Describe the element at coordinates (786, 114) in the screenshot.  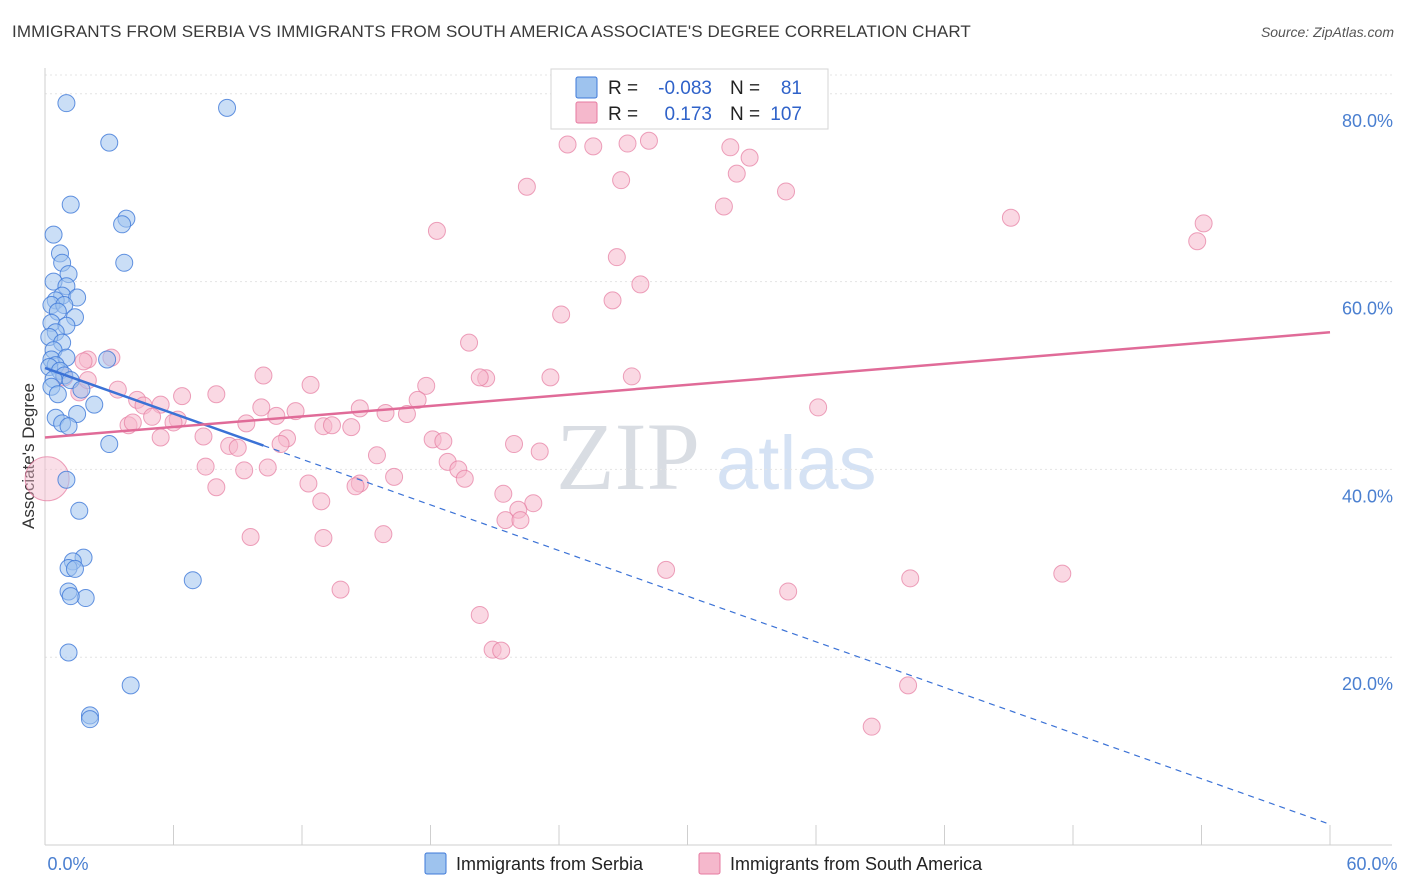
I see `stats-legend-sa-n-value: 107` at that location.